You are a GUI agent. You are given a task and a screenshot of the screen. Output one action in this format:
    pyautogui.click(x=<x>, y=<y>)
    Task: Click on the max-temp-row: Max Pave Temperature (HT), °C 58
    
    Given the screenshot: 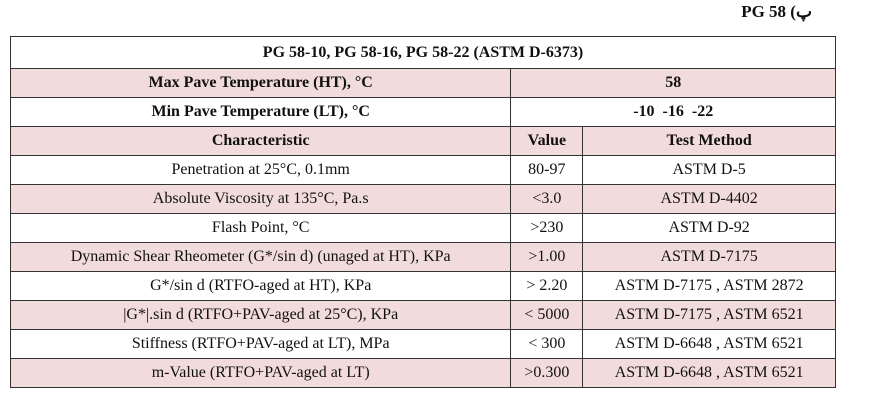 What is the action you would take?
    pyautogui.click(x=422, y=83)
    